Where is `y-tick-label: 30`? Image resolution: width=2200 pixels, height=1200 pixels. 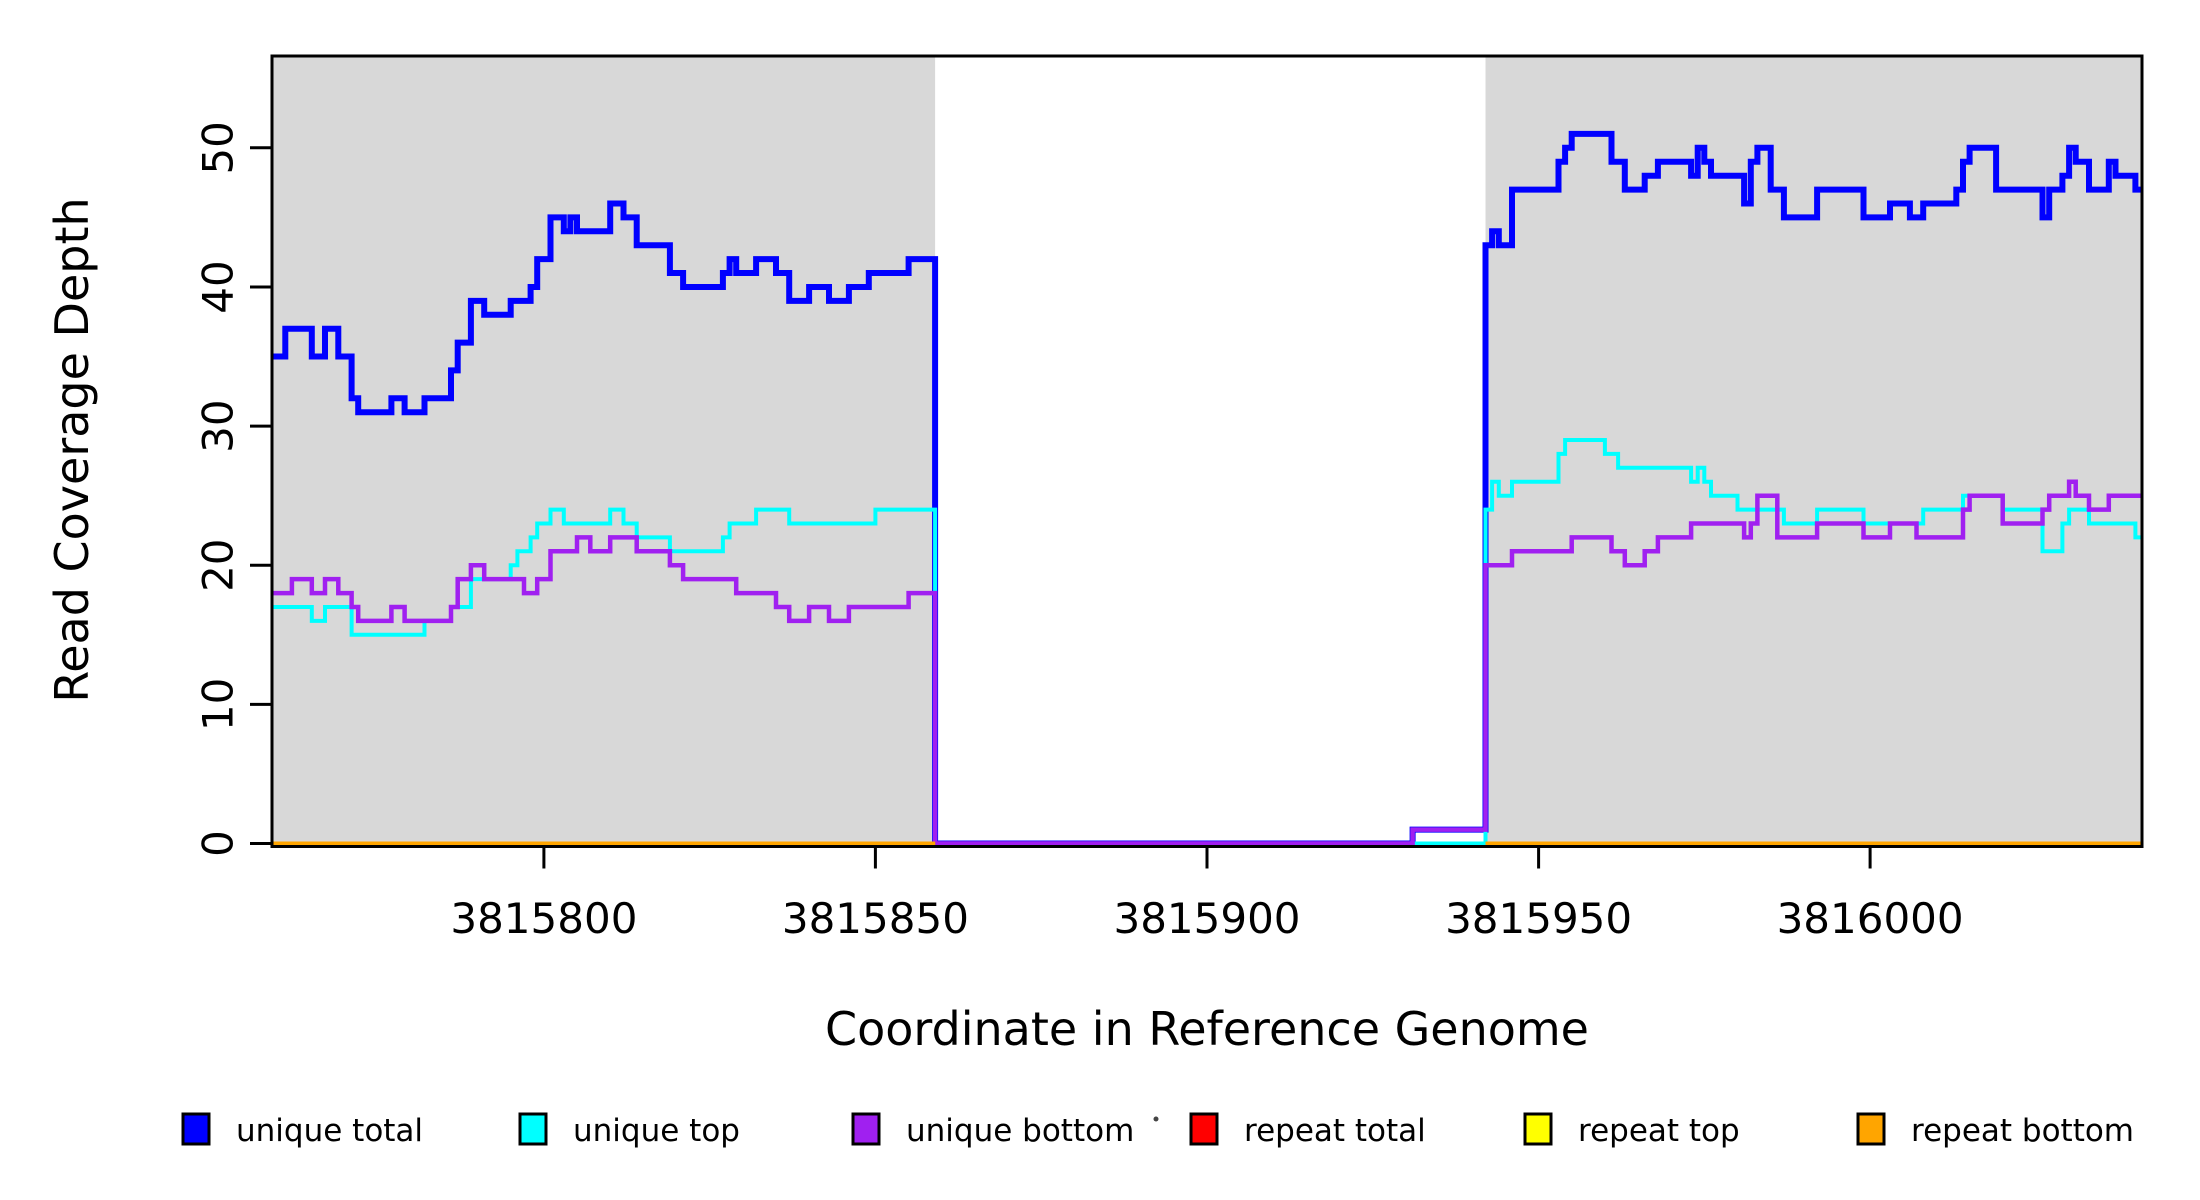
y-tick-label: 30 is located at coordinates (218, 425).